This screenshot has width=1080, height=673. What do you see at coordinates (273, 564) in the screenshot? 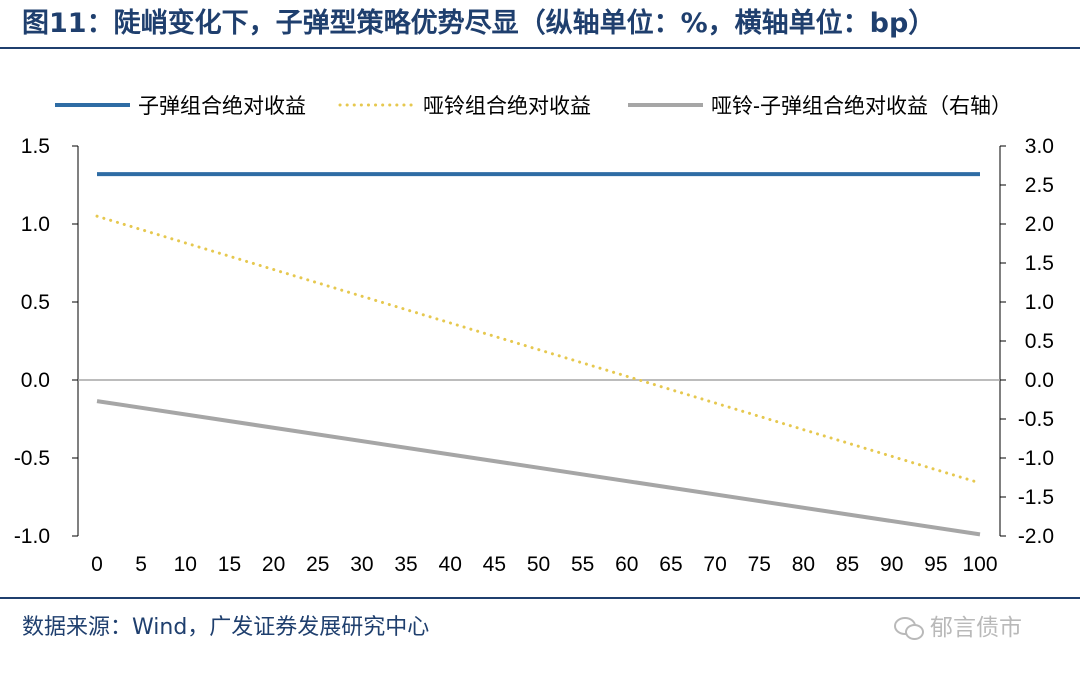
I see `x-axis-tick-label: 20` at bounding box center [273, 564].